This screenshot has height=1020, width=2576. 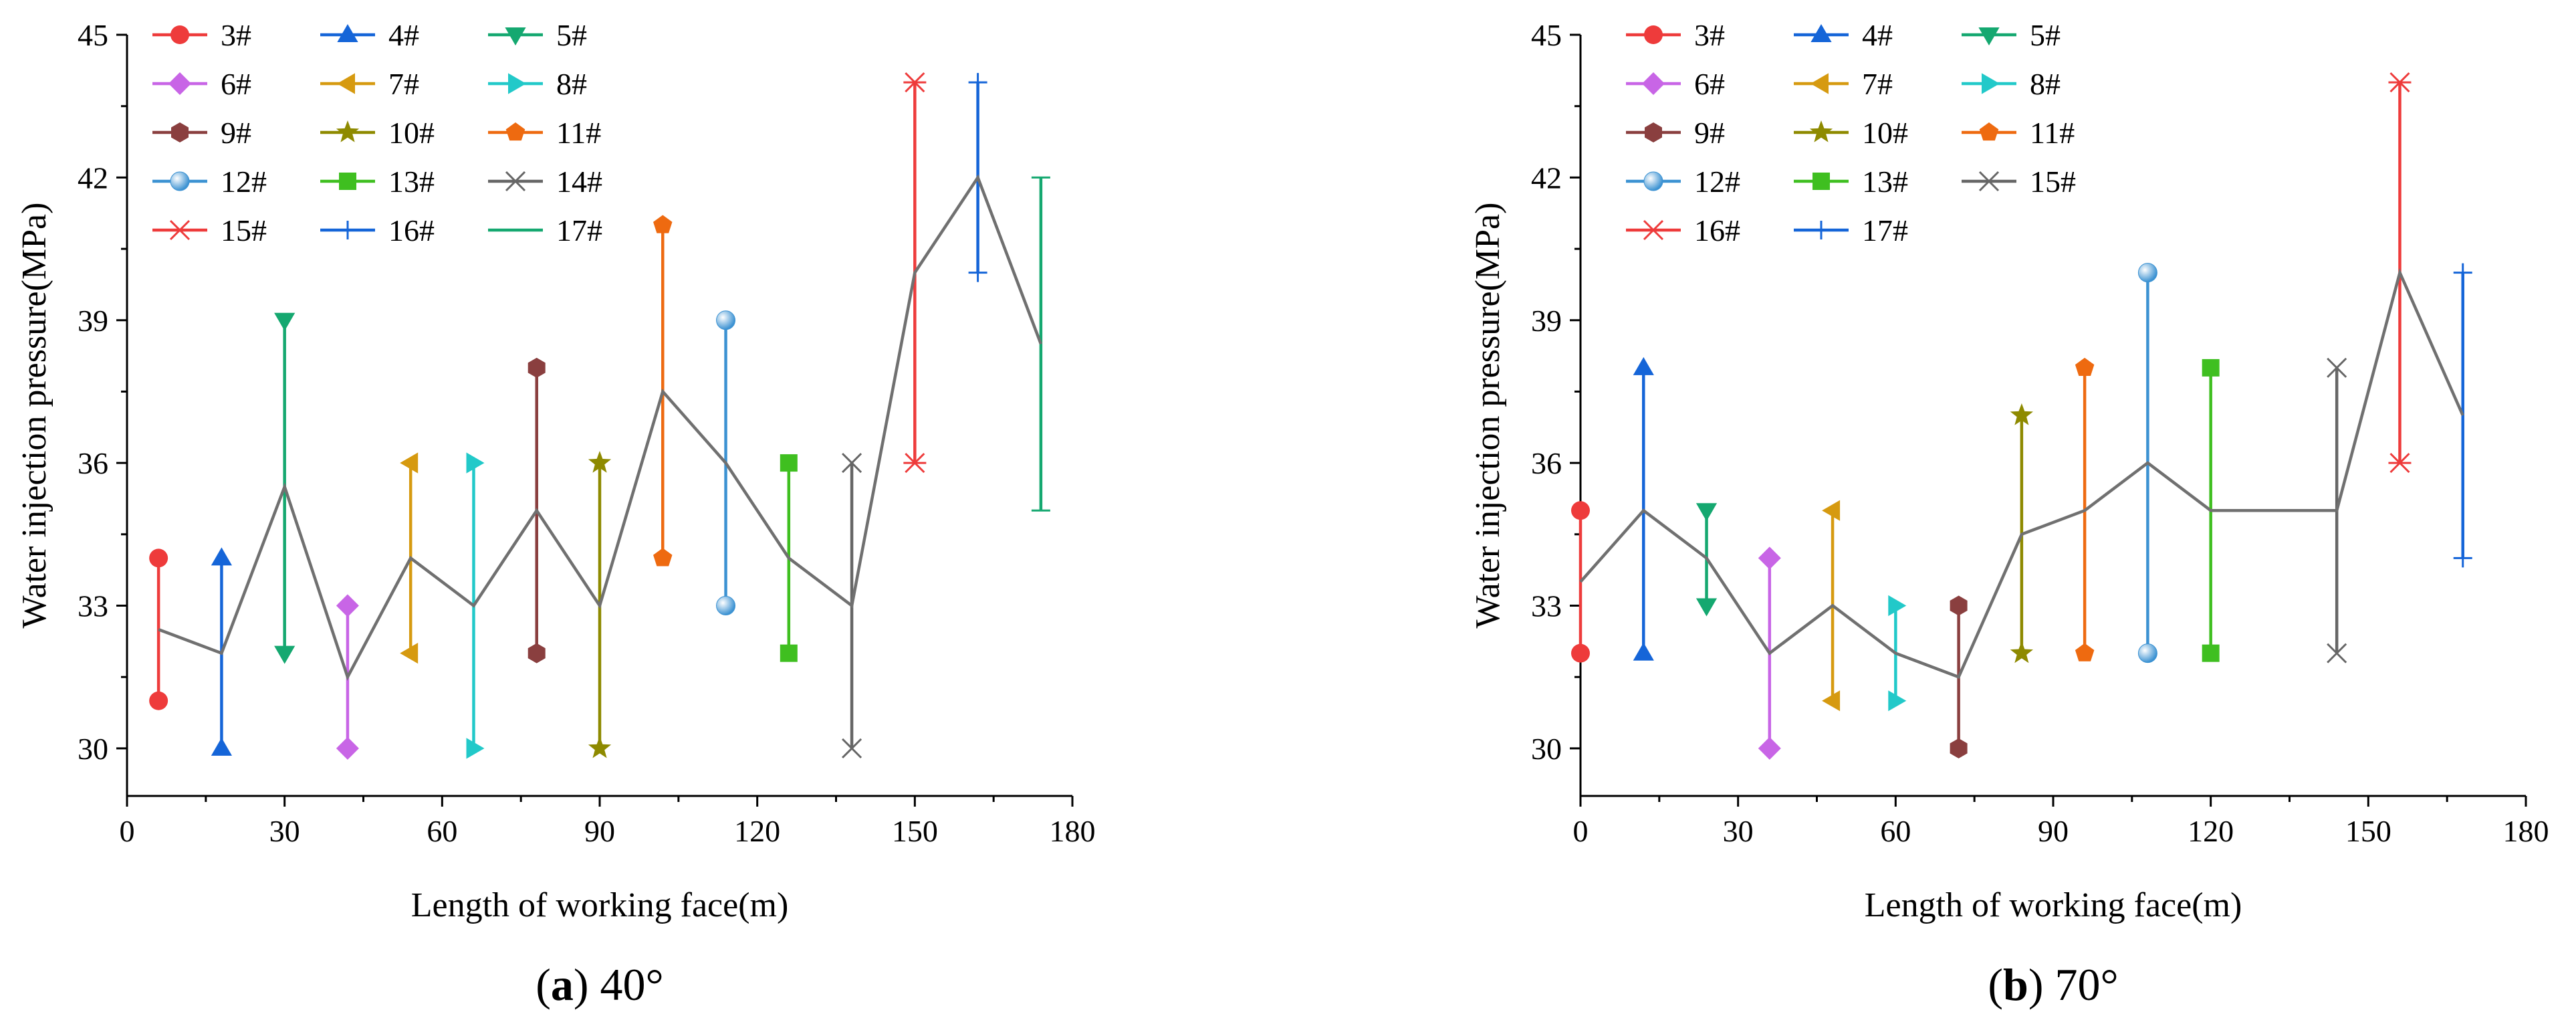 I want to click on legend-item-4: 4#, so click(x=369, y=35).